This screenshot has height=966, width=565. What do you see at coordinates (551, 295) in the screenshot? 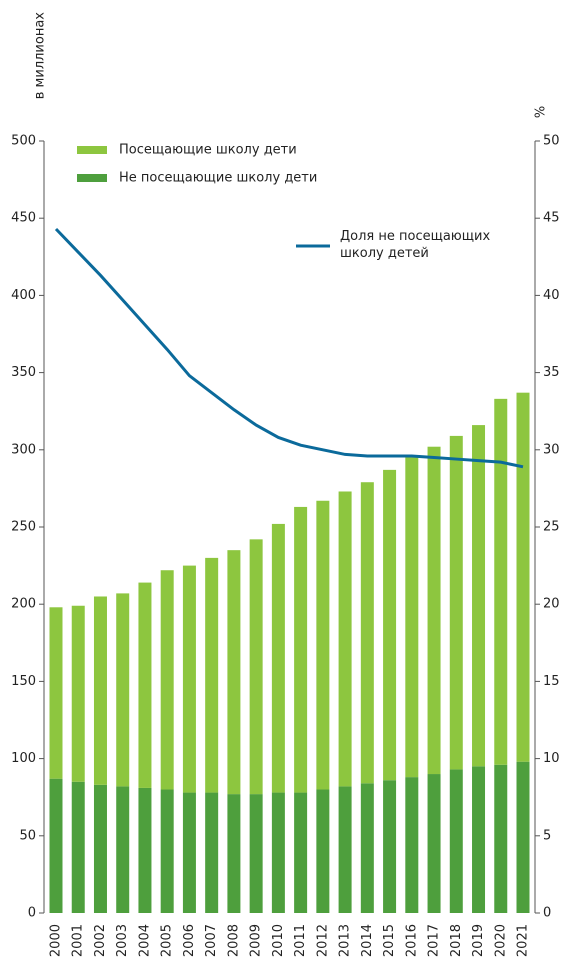
I see `y2-tick-label: 40` at bounding box center [551, 295].